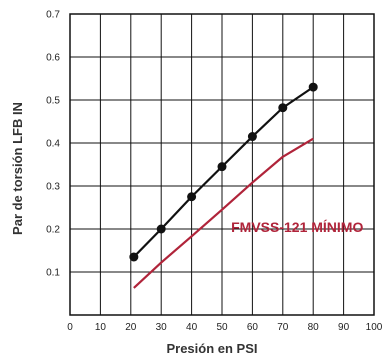 The height and width of the screenshot is (360, 383). I want to click on x-axis-title: Presión en PSI, so click(211, 348).